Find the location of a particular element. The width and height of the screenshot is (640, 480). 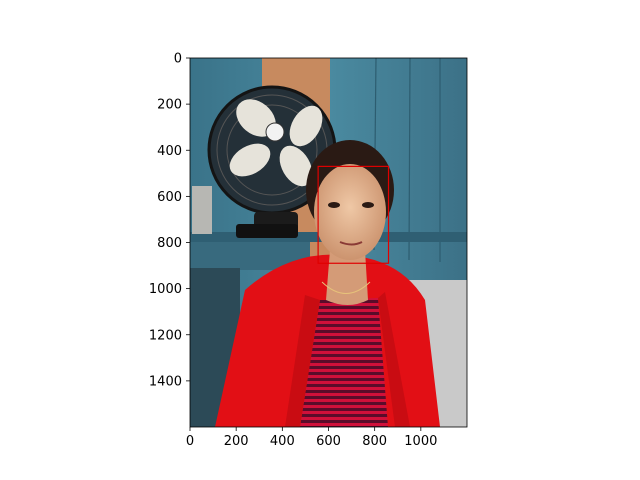

x-axis: 0 200 400 600 800 1000 is located at coordinates (311, 438).